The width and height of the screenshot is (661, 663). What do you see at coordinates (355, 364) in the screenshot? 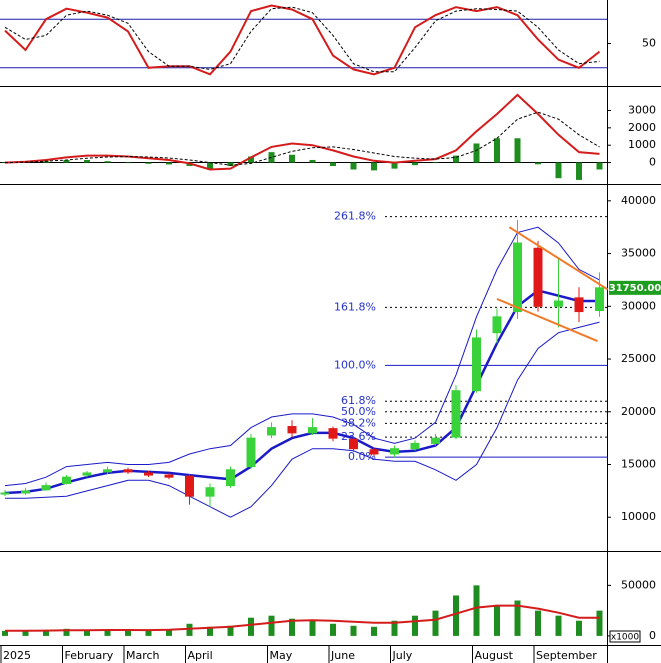
I see `fibonacci-label: 100.0%` at bounding box center [355, 364].